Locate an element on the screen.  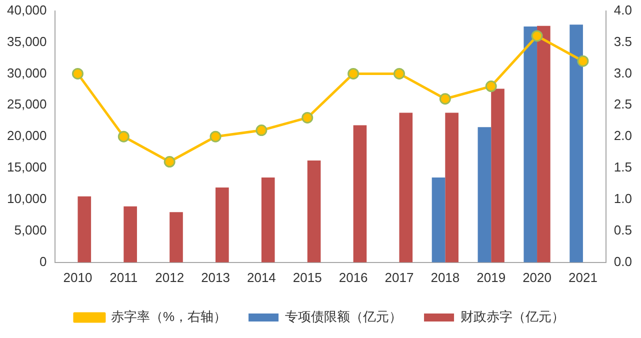
legend-label: 专项债限额（亿元） is located at coordinates (343, 316).